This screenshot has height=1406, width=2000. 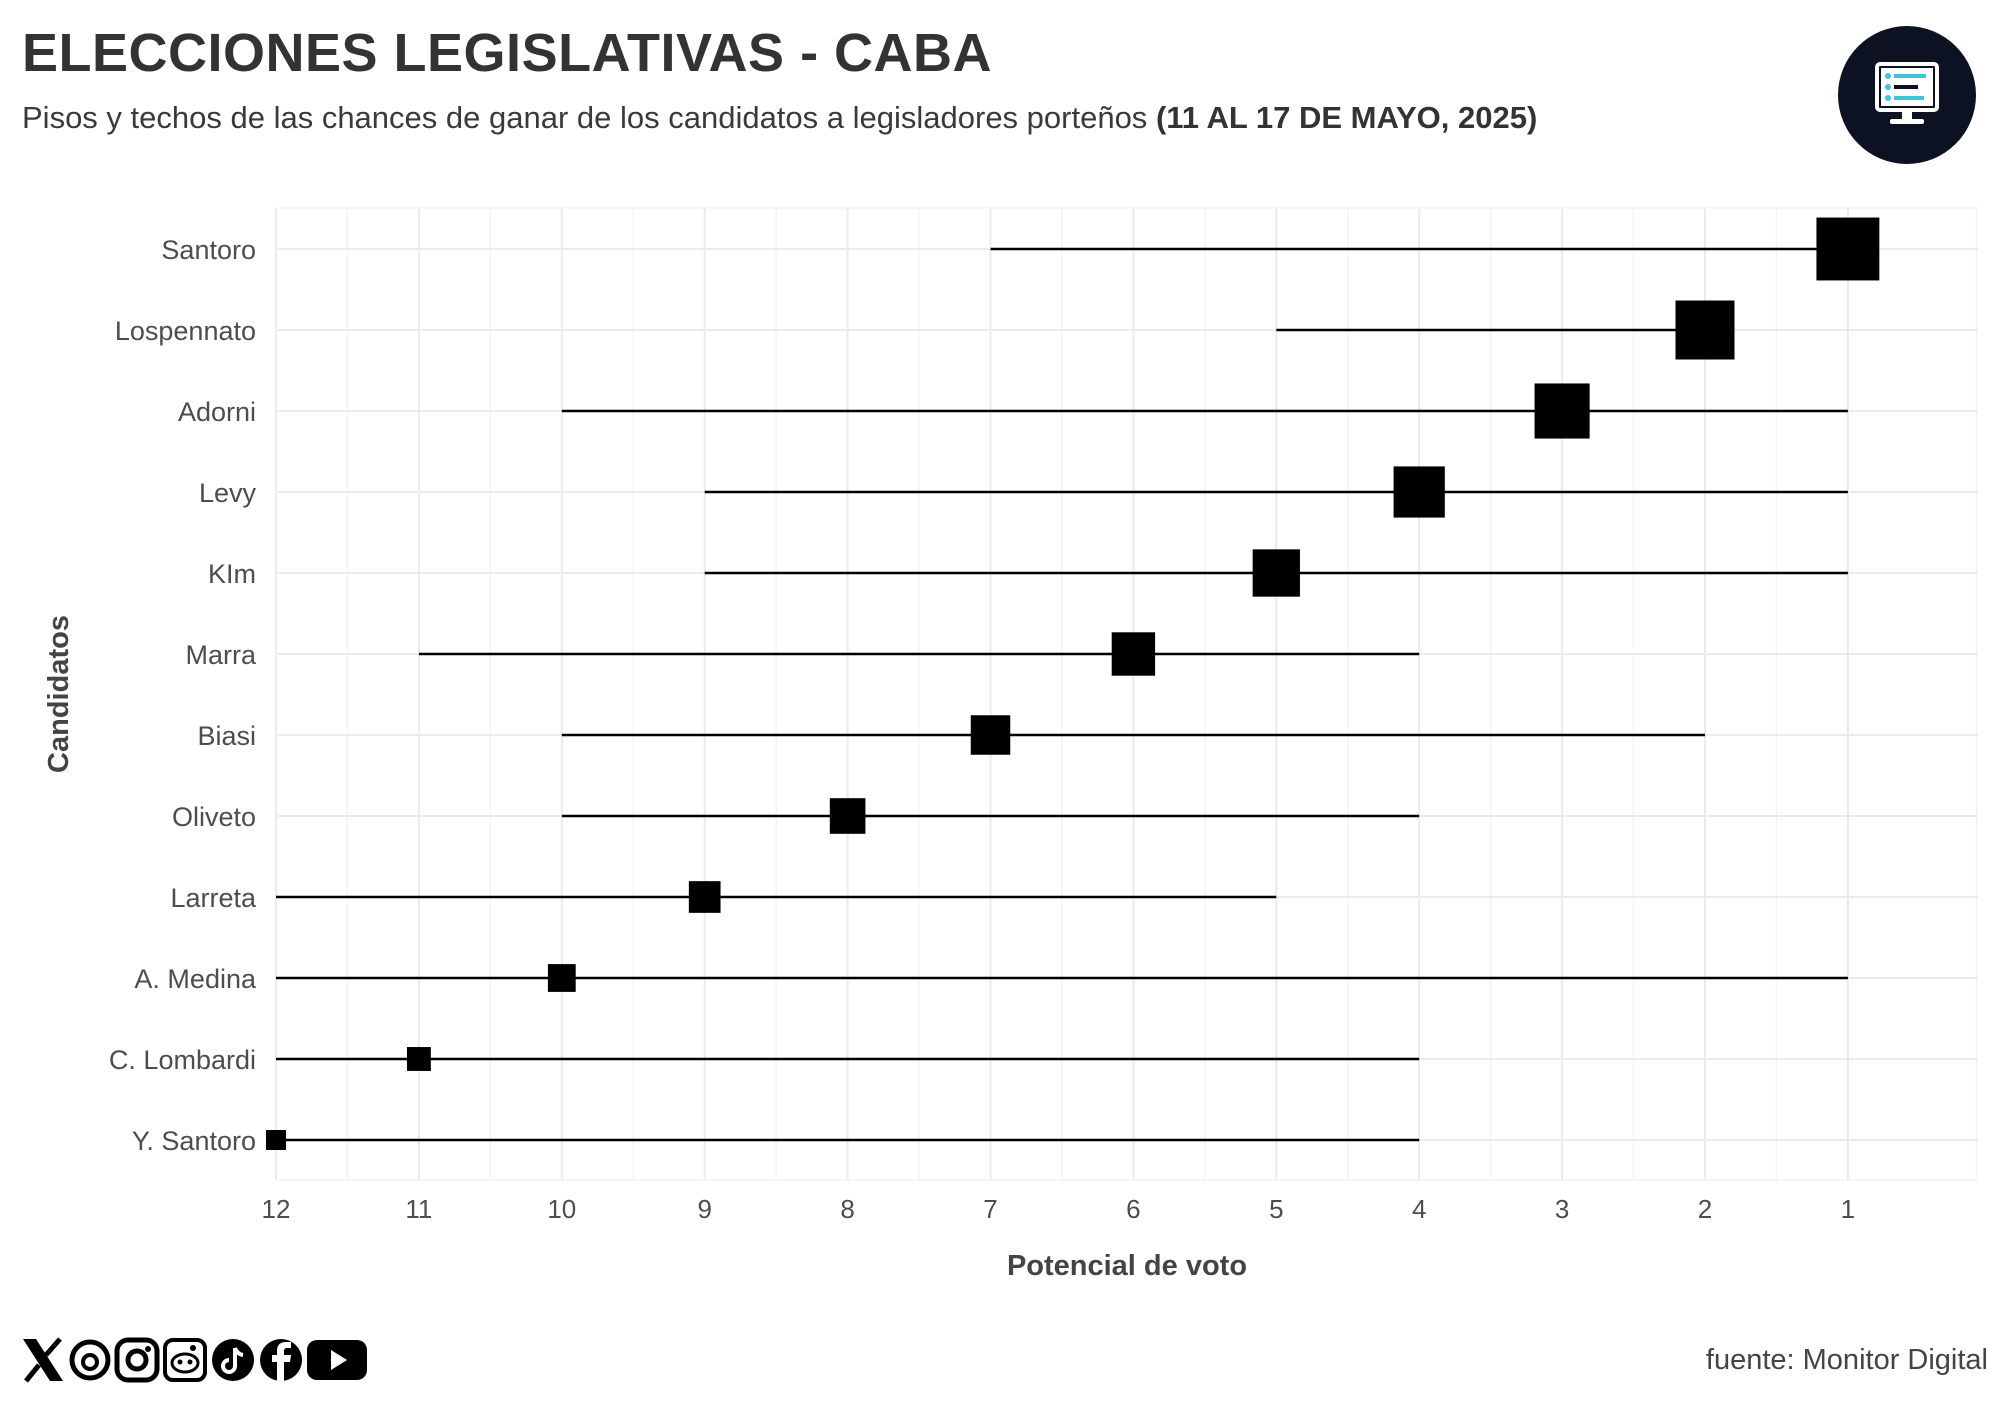 What do you see at coordinates (59, 694) in the screenshot?
I see `y-axis-label: Candidatos` at bounding box center [59, 694].